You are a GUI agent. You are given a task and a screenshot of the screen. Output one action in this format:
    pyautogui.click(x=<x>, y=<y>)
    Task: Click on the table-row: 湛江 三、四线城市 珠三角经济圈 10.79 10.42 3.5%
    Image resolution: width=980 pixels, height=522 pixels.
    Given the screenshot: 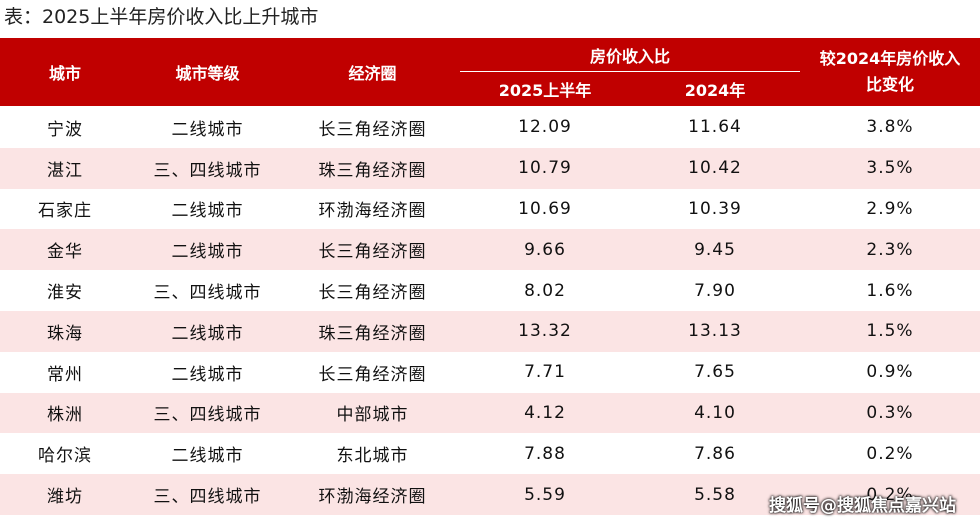 What is the action you would take?
    pyautogui.click(x=490, y=168)
    